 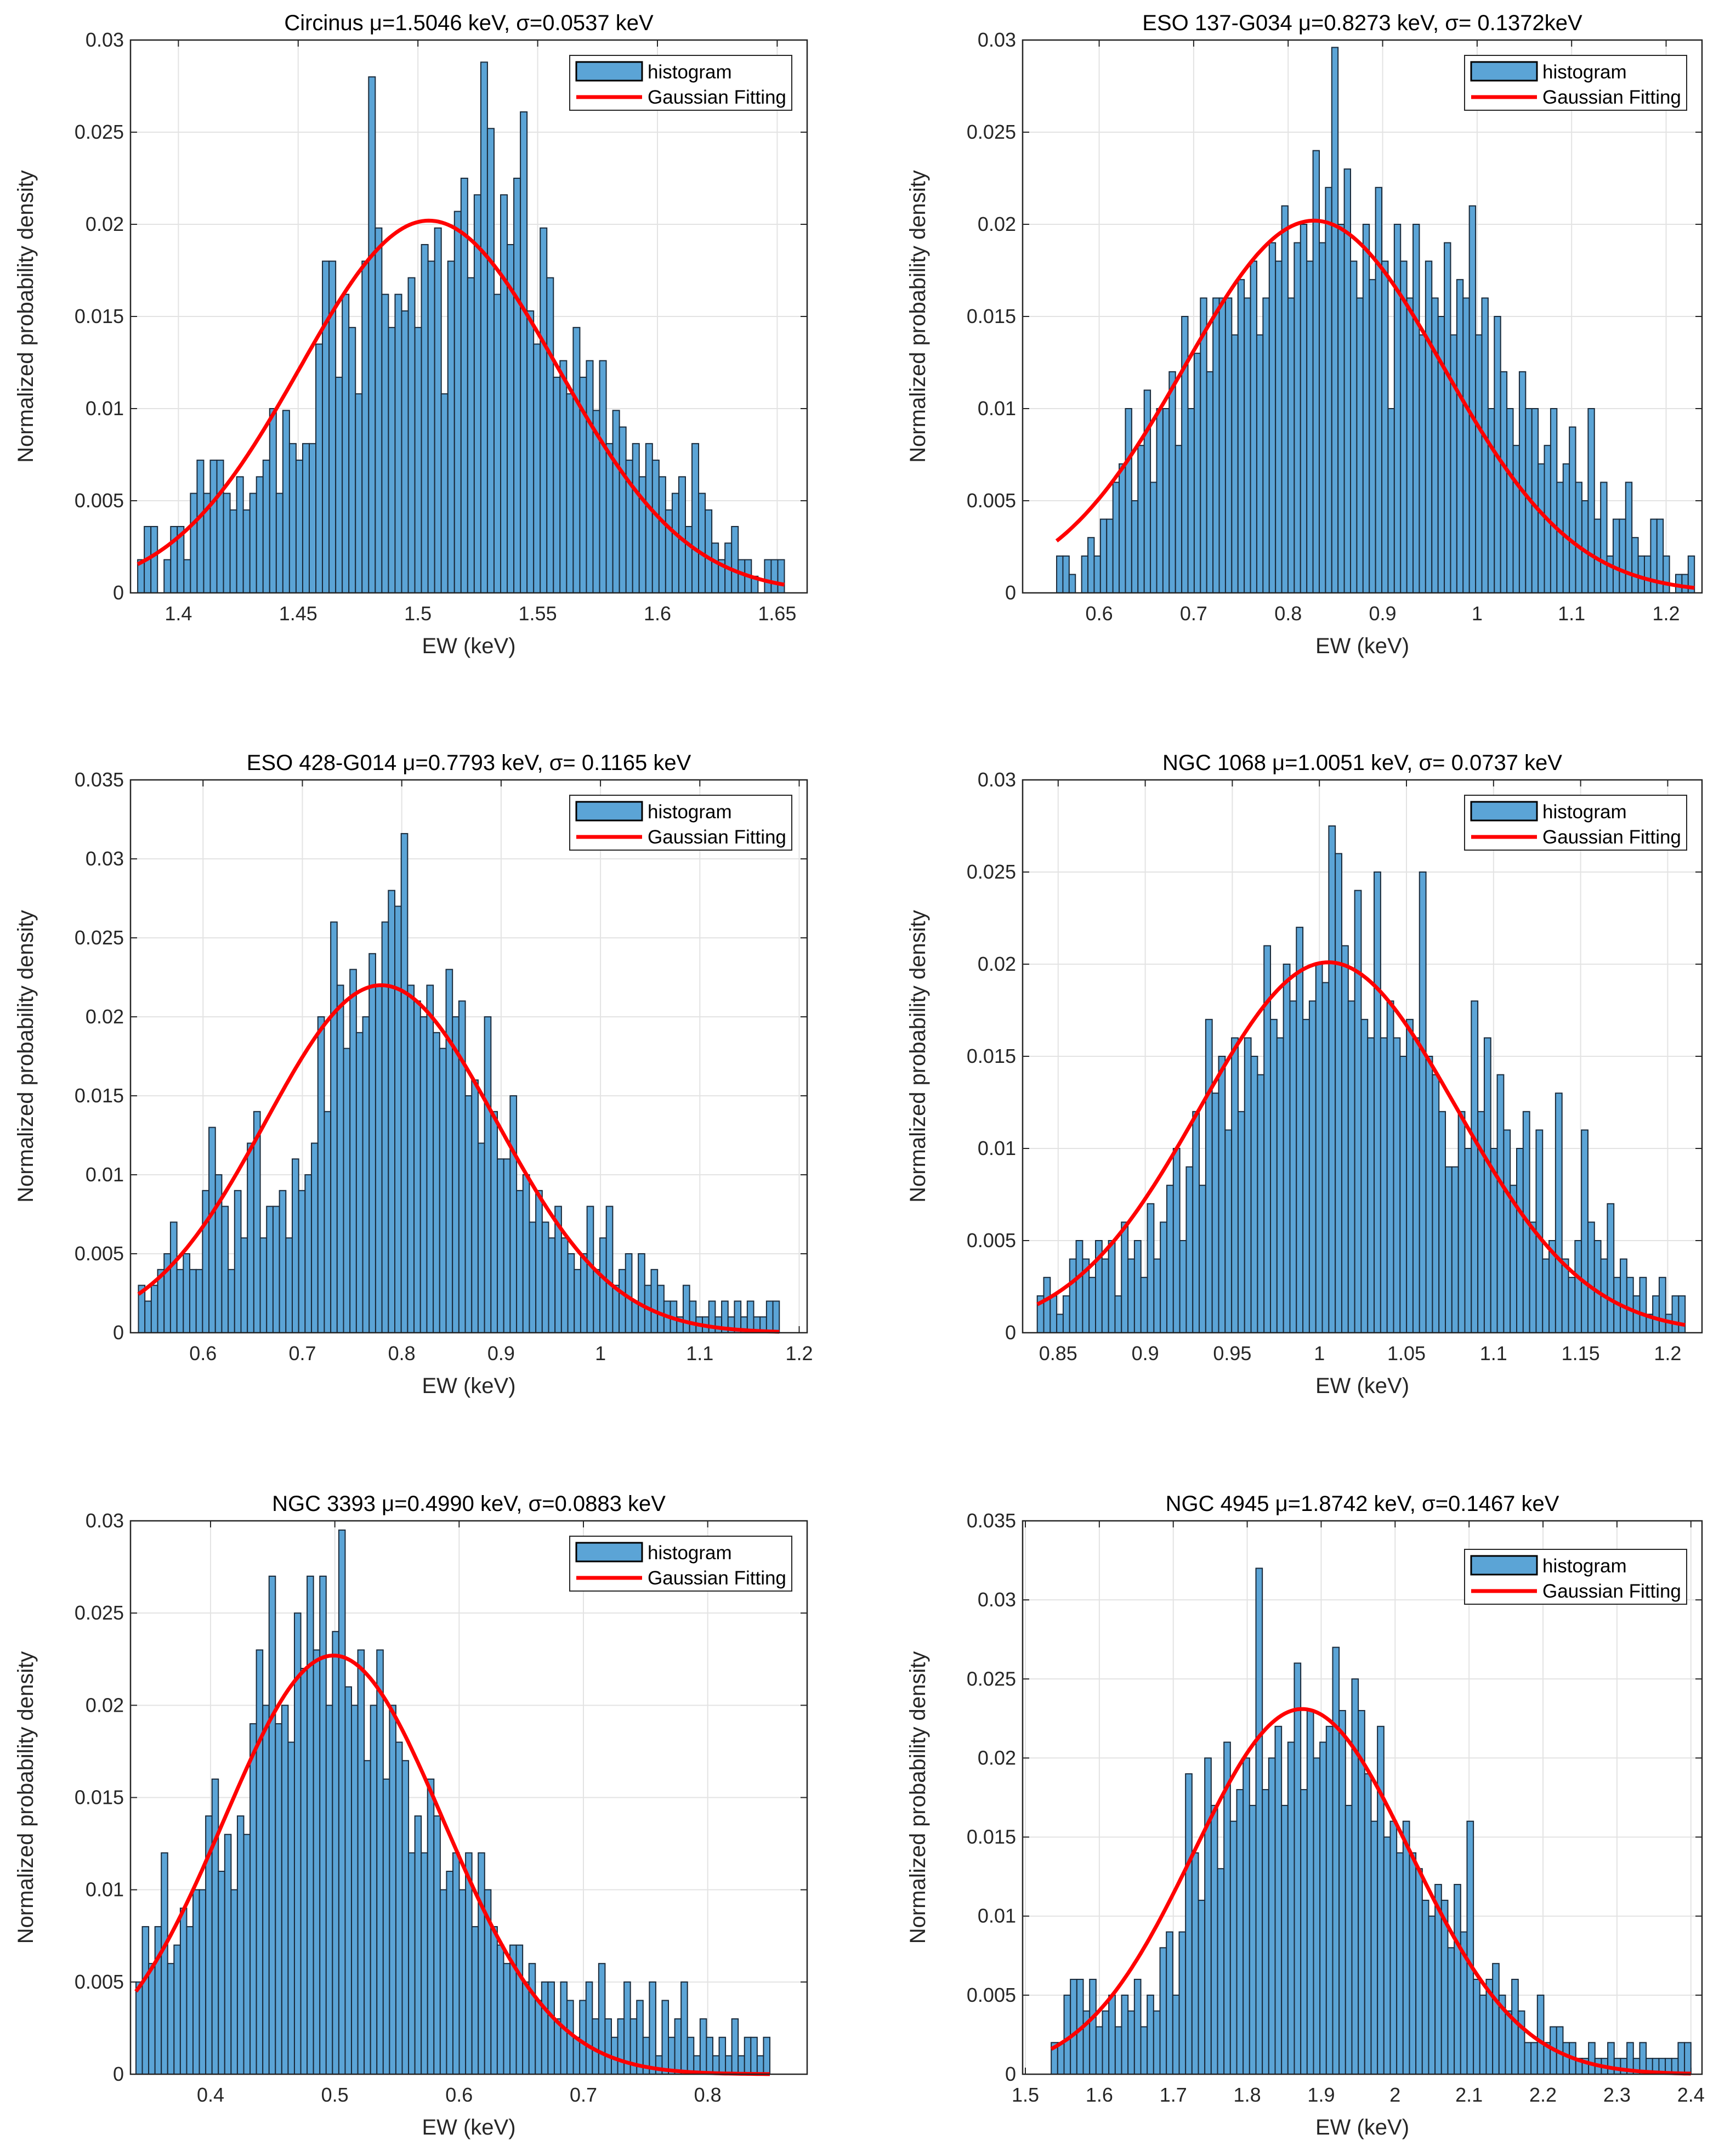 I want to click on x-tick-label: 1, so click(x=600, y=1353).